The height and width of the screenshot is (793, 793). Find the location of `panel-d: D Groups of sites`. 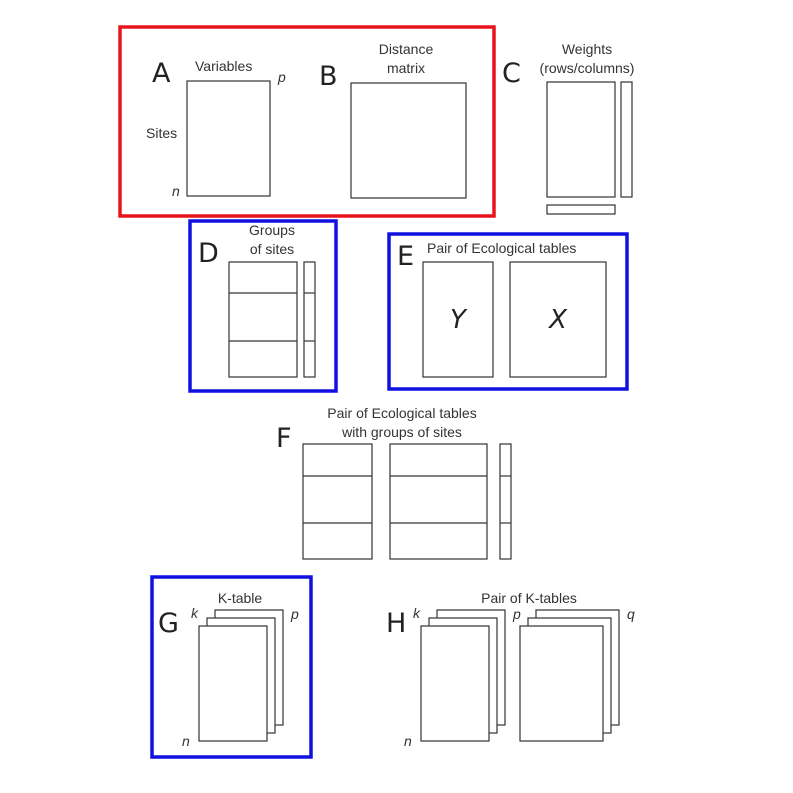

panel-d: D Groups of sites is located at coordinates (257, 300).